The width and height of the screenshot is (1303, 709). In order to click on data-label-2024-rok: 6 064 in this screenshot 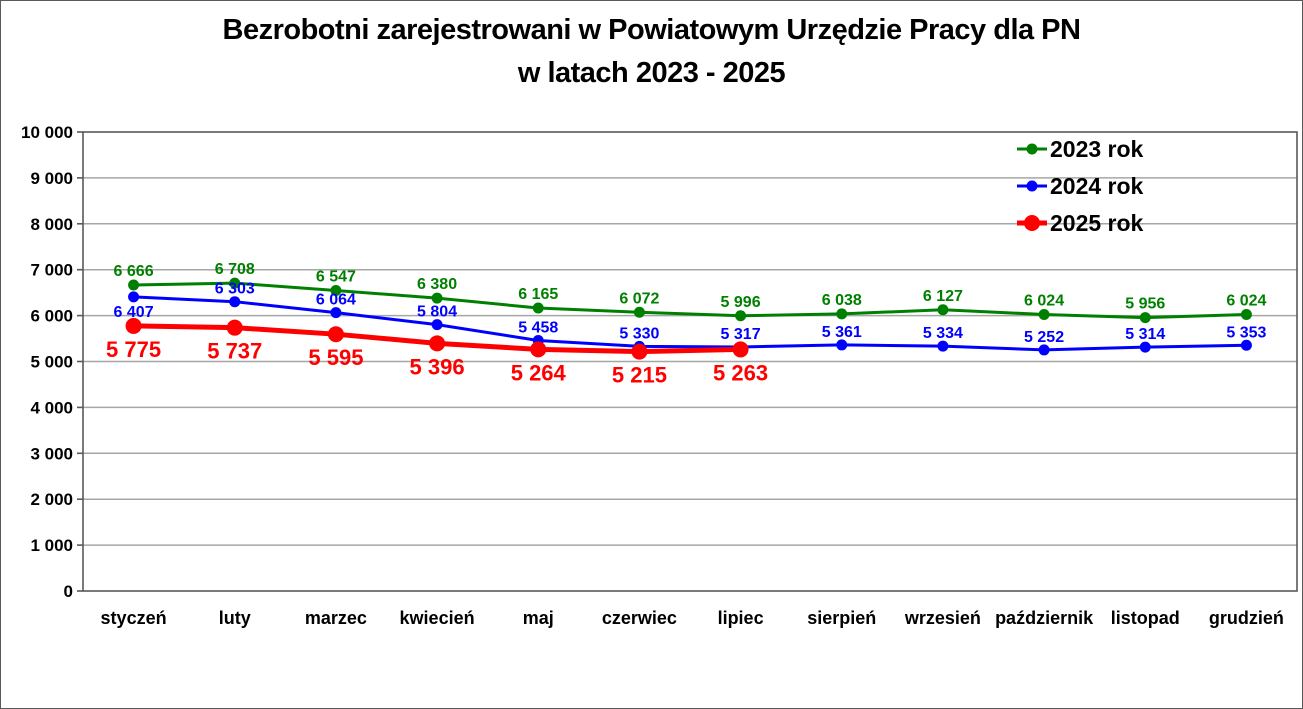, I will do `click(336, 300)`.